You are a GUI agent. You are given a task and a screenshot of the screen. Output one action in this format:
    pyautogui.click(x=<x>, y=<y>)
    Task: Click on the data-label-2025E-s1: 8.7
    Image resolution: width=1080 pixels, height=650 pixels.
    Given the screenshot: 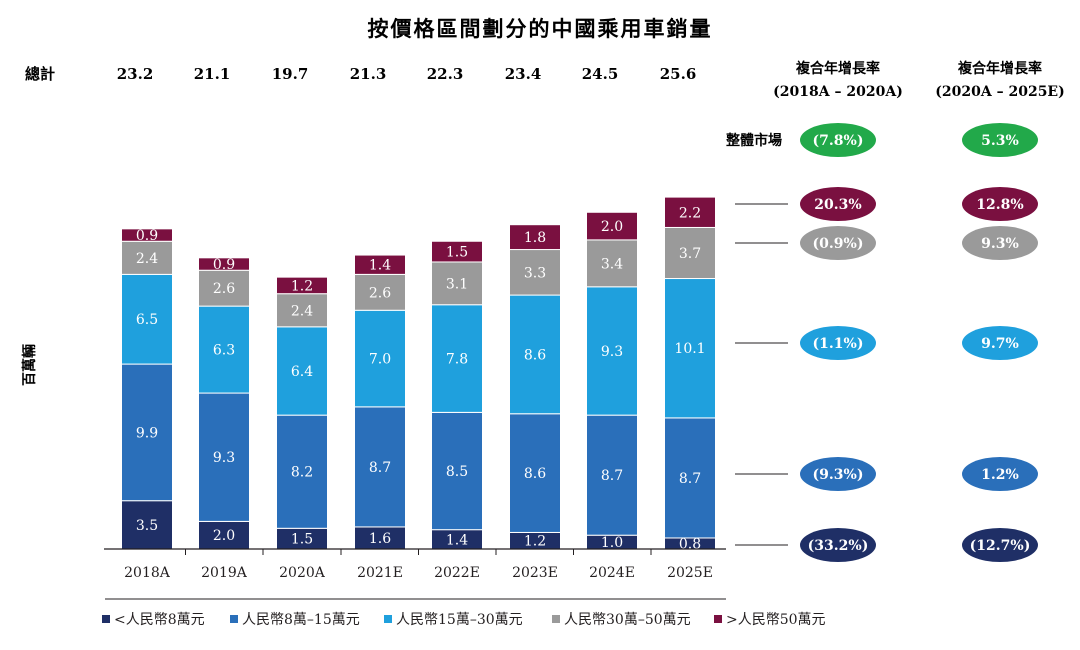 What is the action you would take?
    pyautogui.click(x=690, y=479)
    